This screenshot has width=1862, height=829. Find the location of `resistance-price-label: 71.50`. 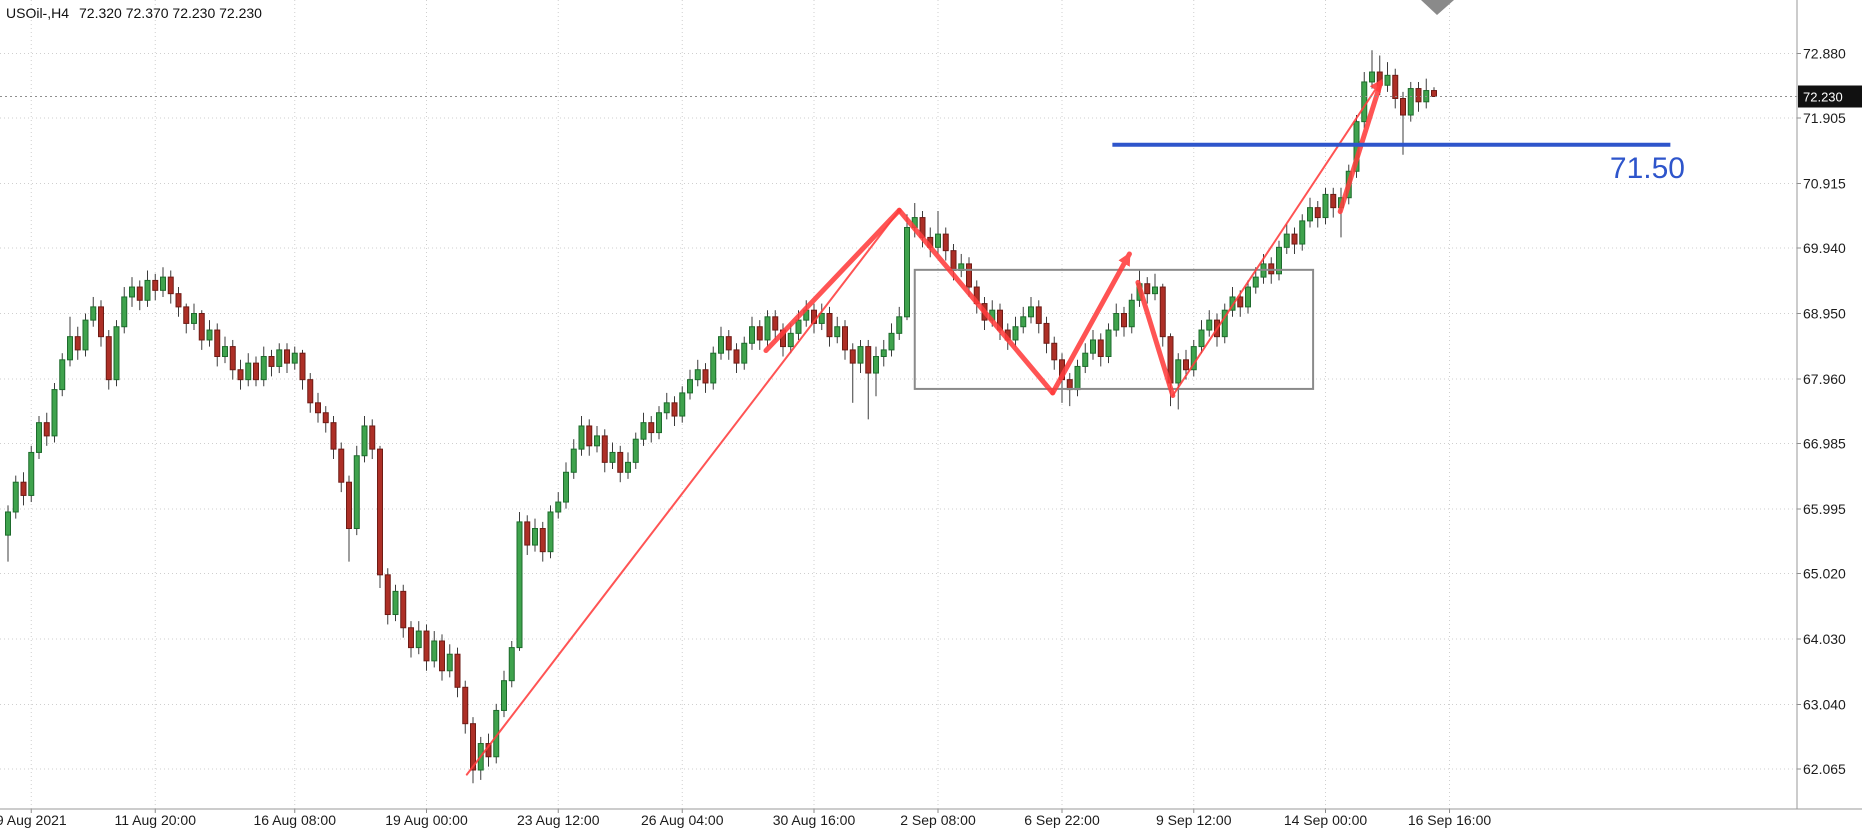

resistance-price-label: 71.50 is located at coordinates (1647, 168).